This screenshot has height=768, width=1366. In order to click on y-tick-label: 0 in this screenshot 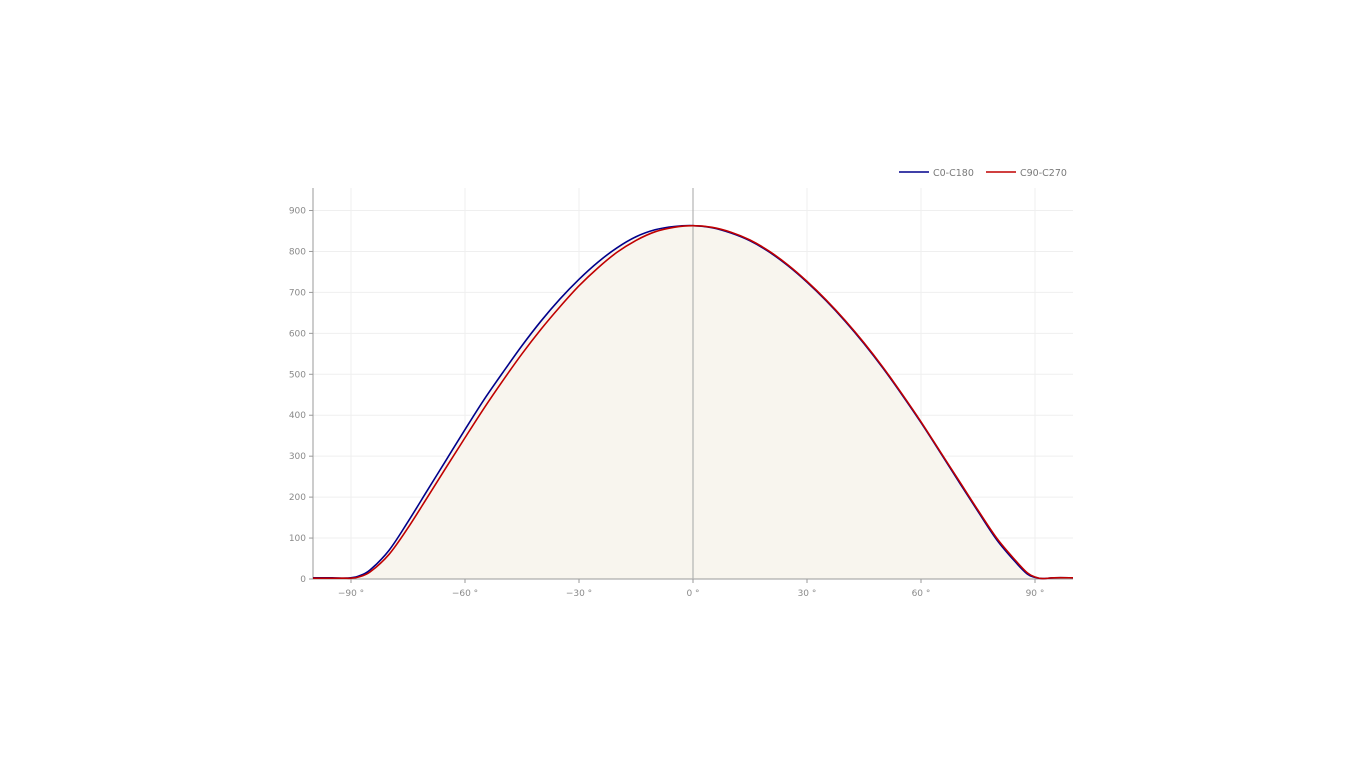, I will do `click(303, 580)`.